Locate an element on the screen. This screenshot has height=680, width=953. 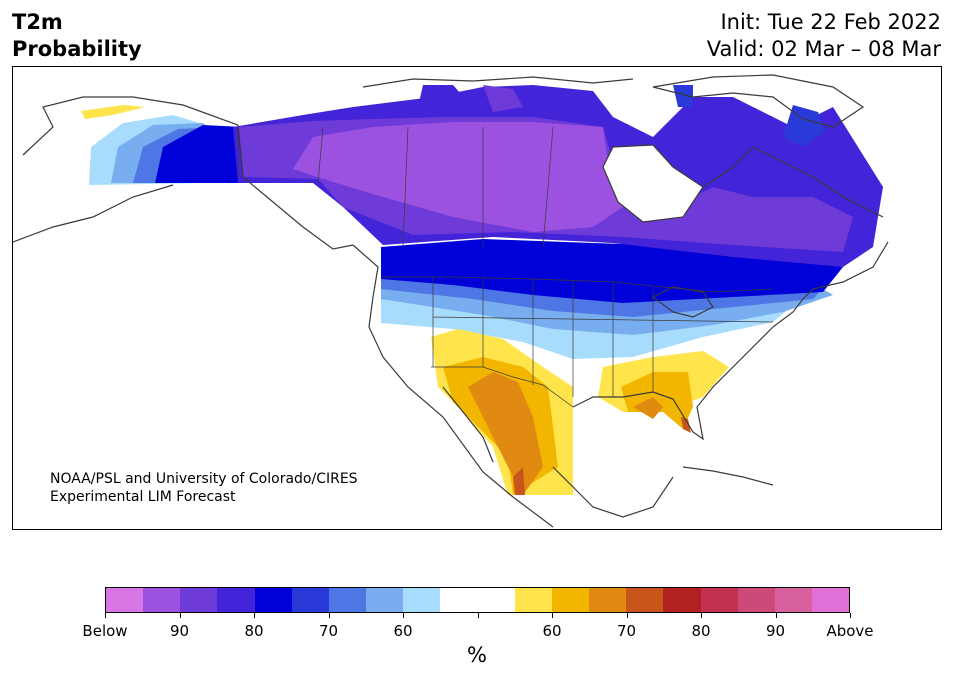
colorbar-tick-label: Above is located at coordinates (850, 631).